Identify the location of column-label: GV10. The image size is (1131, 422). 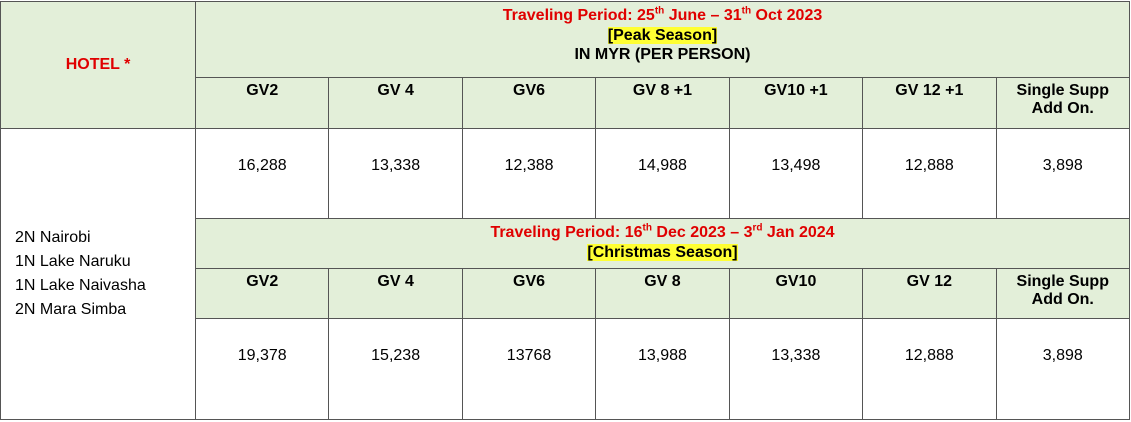
(796, 281).